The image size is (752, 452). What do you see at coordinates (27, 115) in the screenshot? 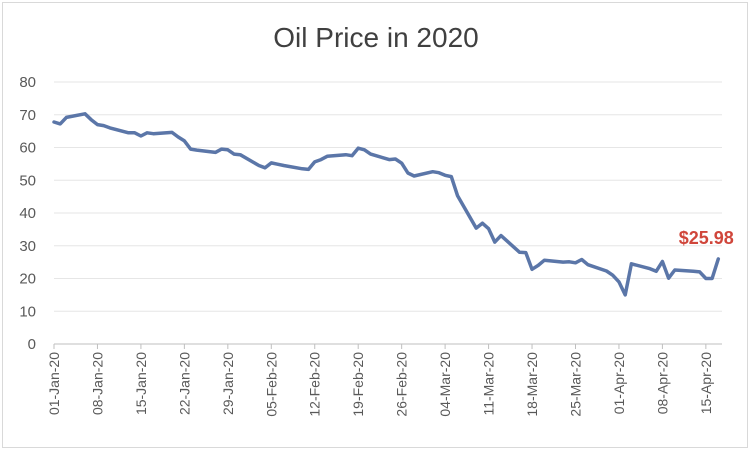
I see `y-tick-label: 70` at bounding box center [27, 115].